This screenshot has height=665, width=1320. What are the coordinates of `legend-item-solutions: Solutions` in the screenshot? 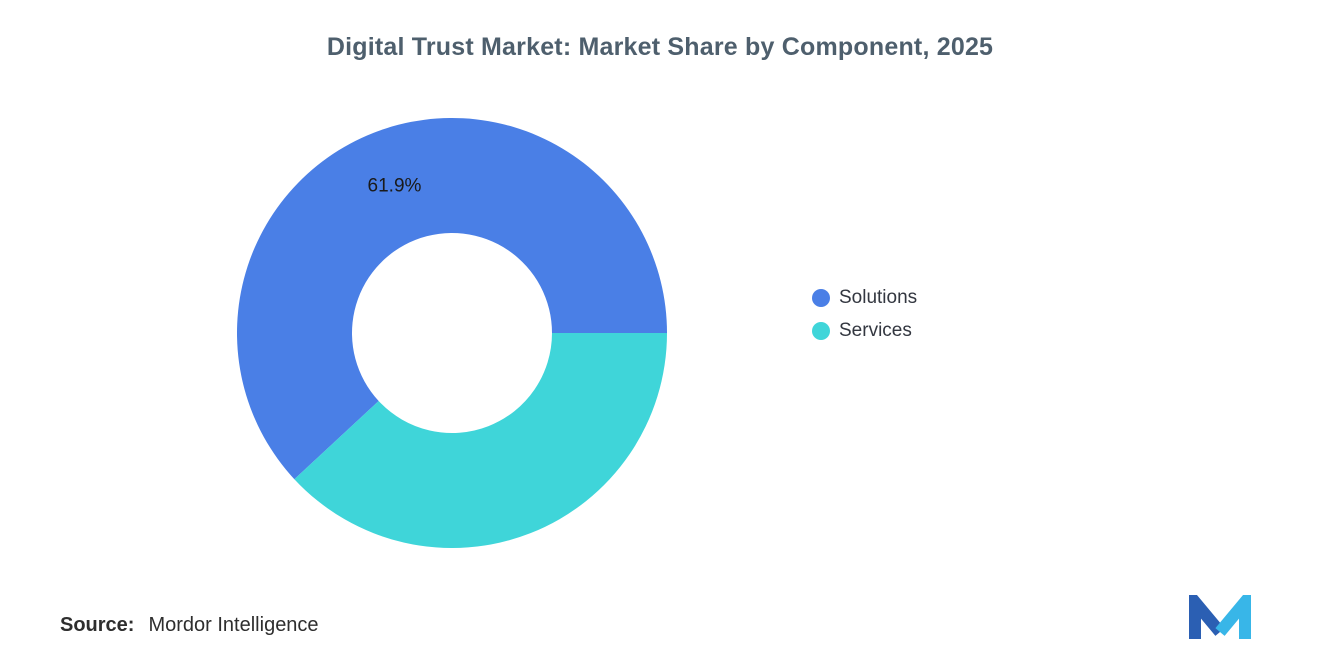 It's located at (864, 298).